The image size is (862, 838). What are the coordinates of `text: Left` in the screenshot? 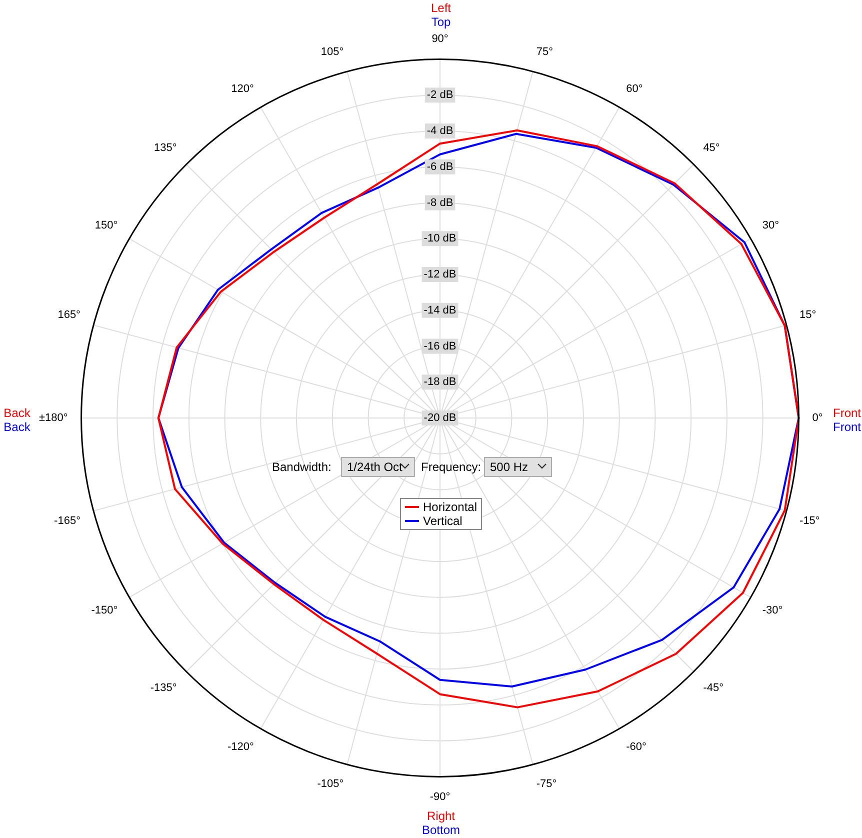 It's located at (441, 8).